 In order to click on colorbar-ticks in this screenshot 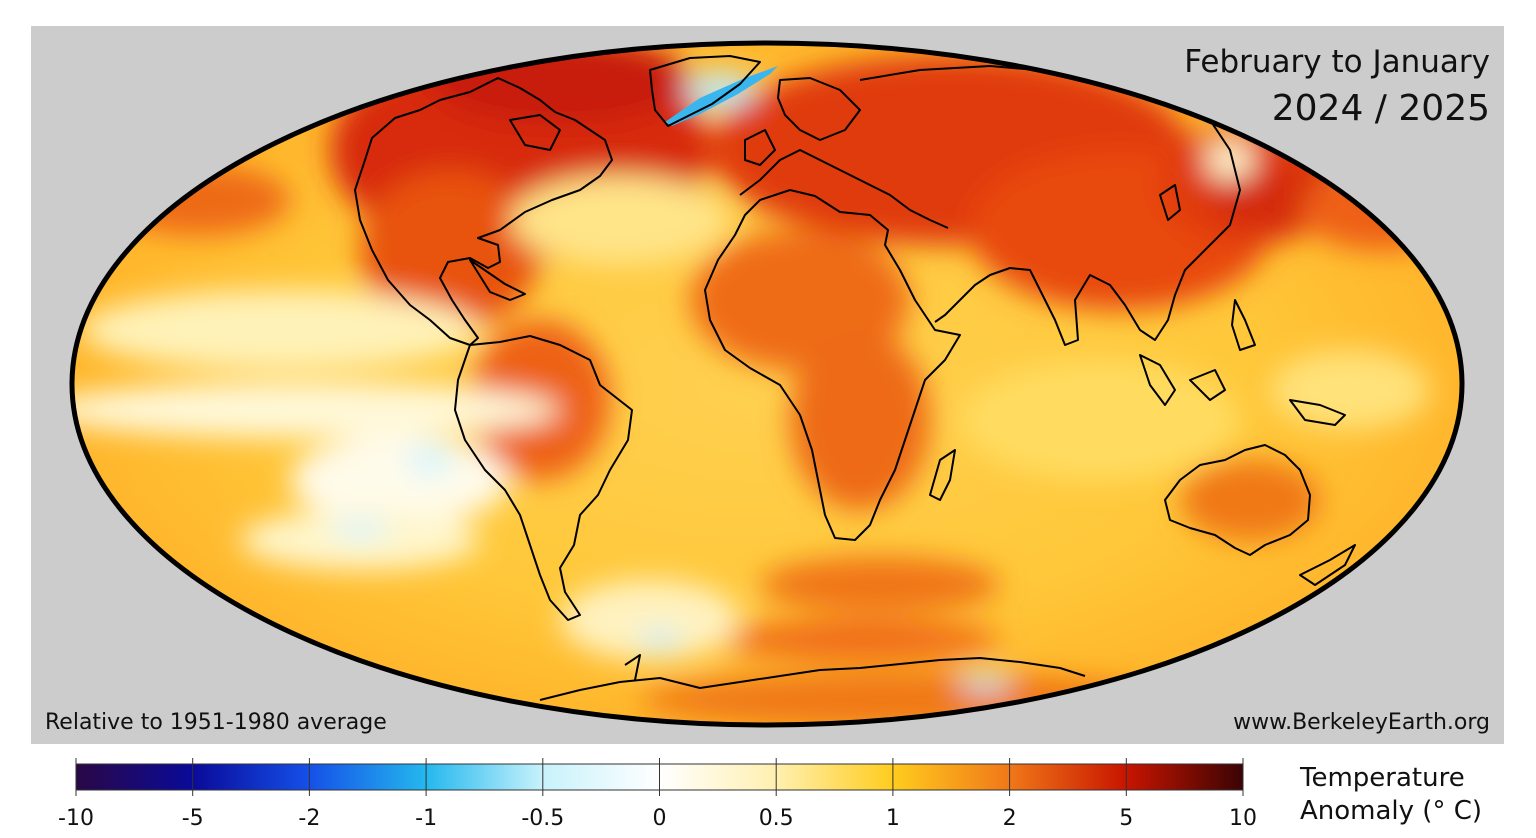, I will do `click(659, 777)`.